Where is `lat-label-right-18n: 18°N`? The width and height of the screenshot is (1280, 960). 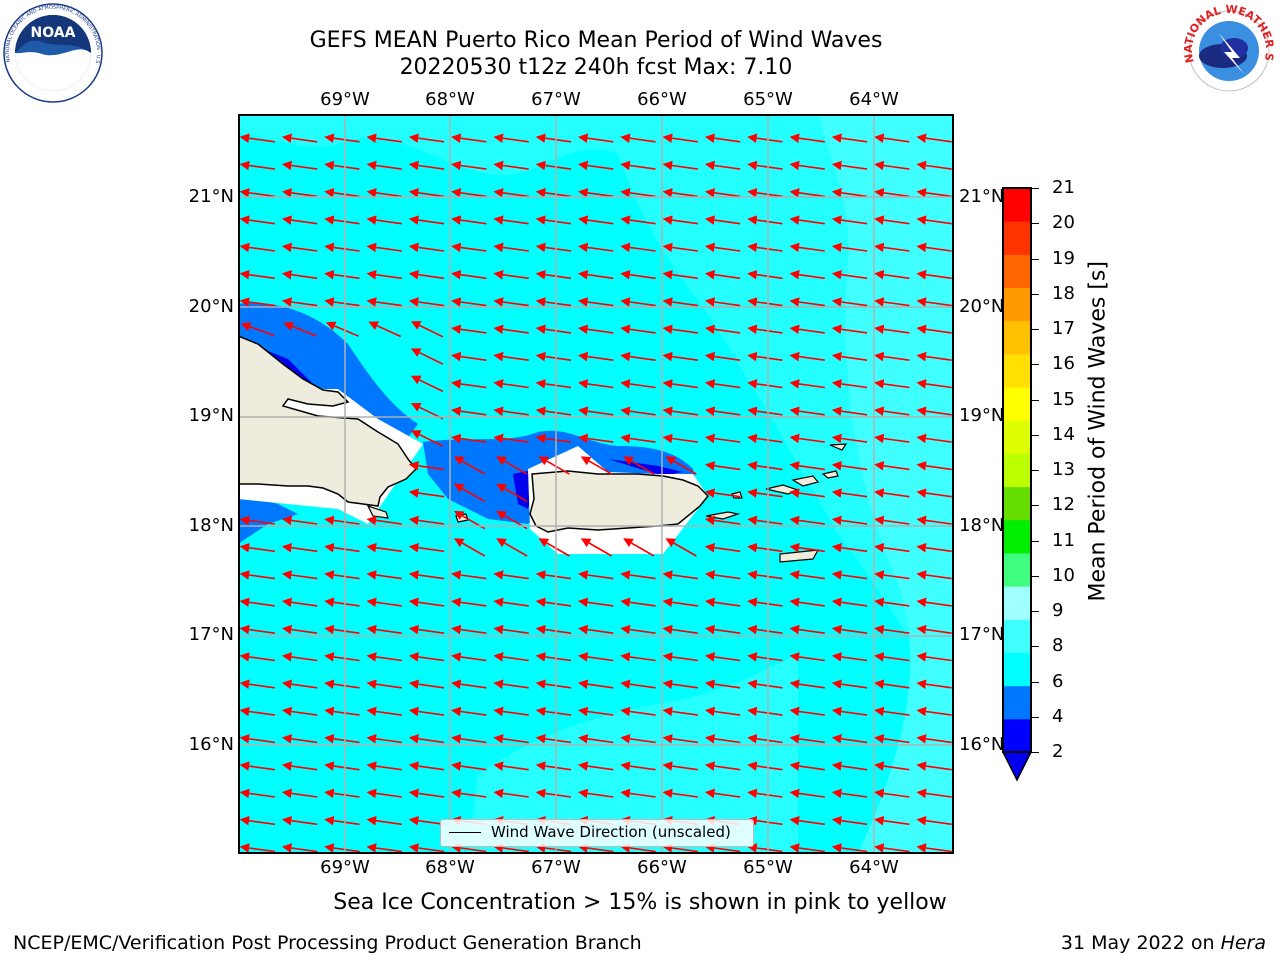 lat-label-right-18n: 18°N is located at coordinates (982, 525).